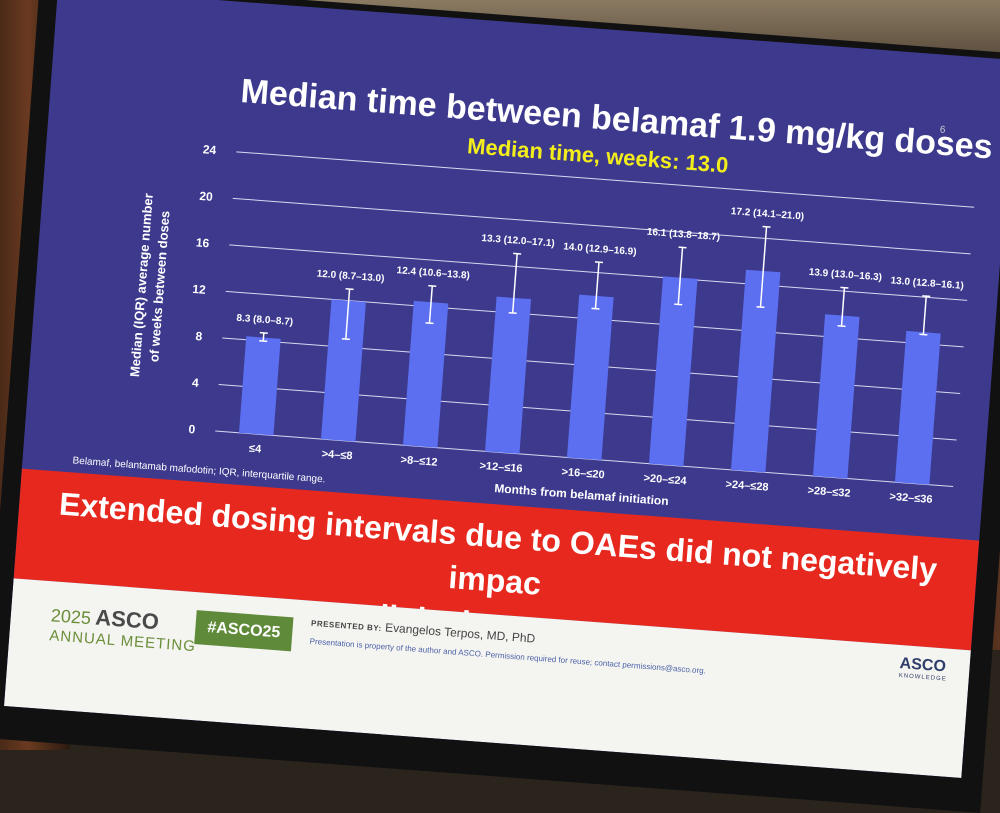  What do you see at coordinates (71, 617) in the screenshot?
I see `meeting-year: 2025` at bounding box center [71, 617].